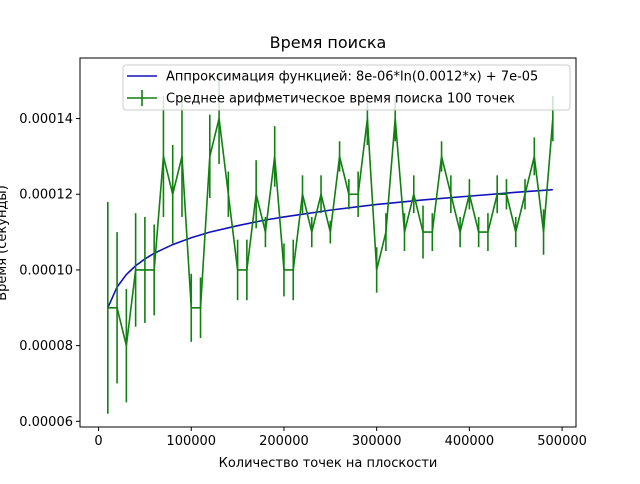 The height and width of the screenshot is (484, 640). Describe the element at coordinates (562, 441) in the screenshot. I see `x-tick-label: 500000` at that location.